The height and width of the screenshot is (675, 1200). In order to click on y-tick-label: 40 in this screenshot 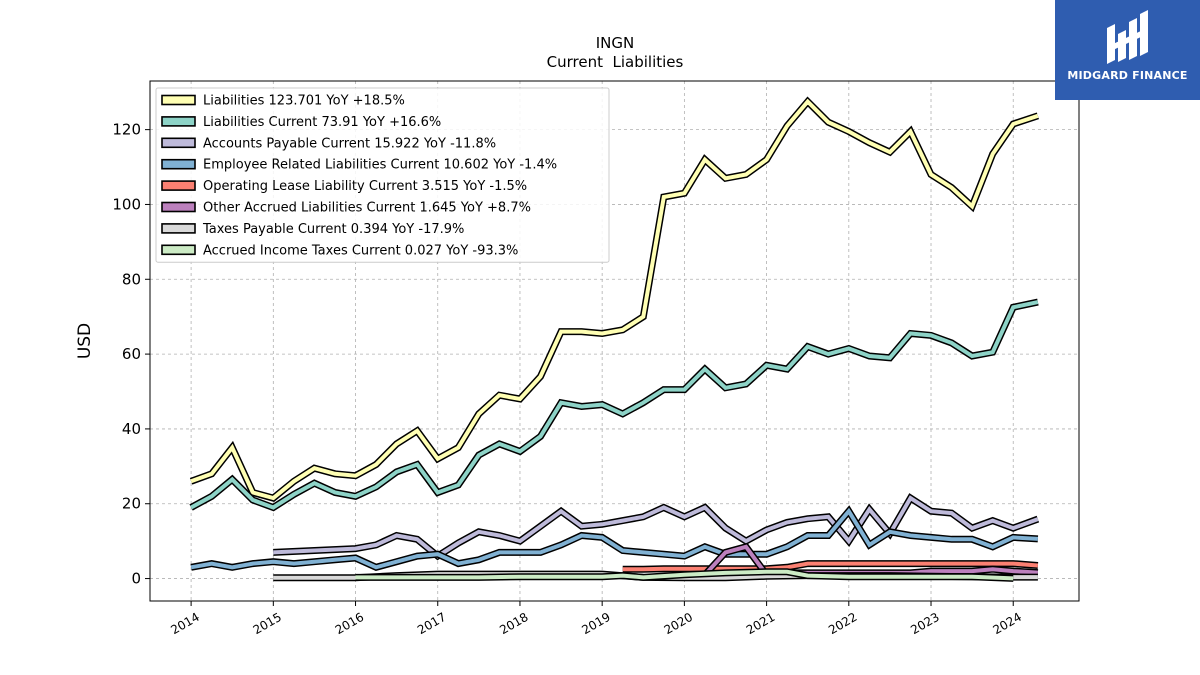, I will do `click(131, 429)`.